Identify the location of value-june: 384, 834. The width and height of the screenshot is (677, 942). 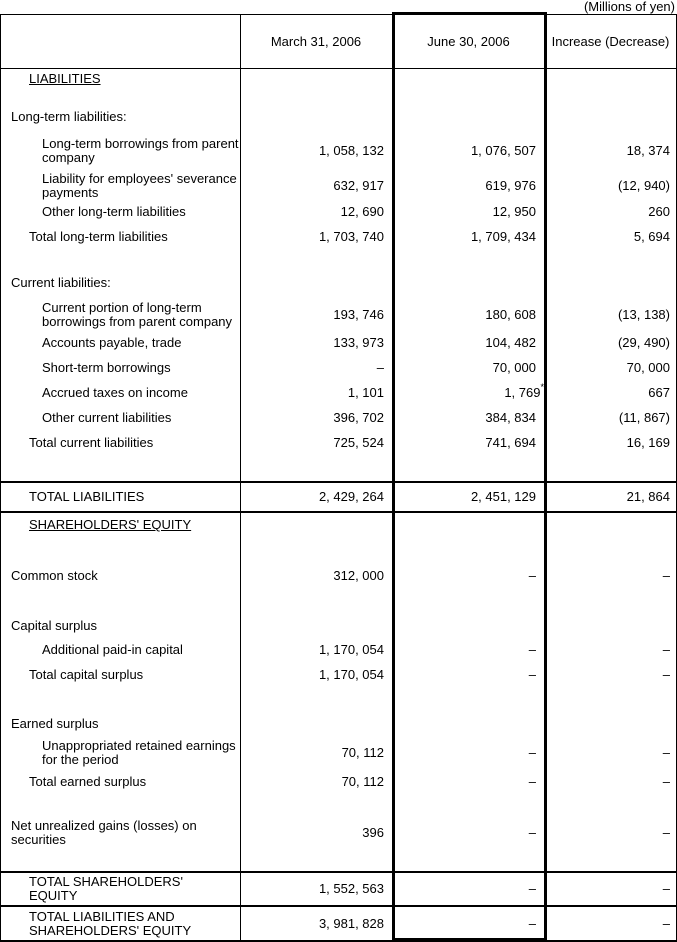
(510, 417).